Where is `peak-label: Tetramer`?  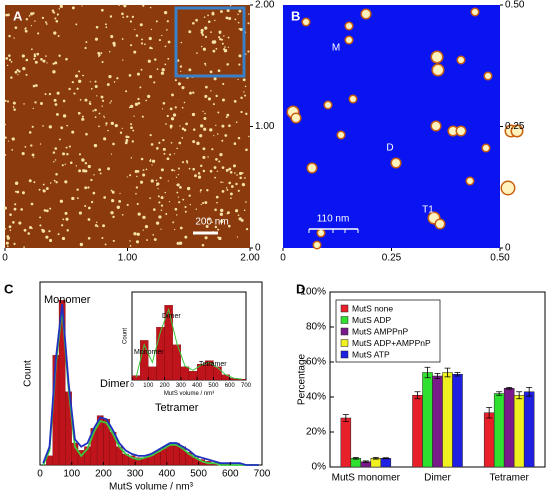
peak-label: Tetramer is located at coordinates (177, 408).